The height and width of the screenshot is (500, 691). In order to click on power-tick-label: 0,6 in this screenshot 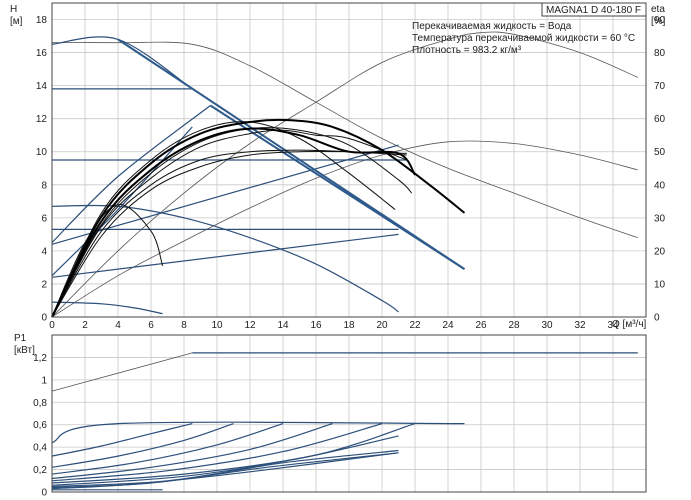, I will do `click(40, 425)`.